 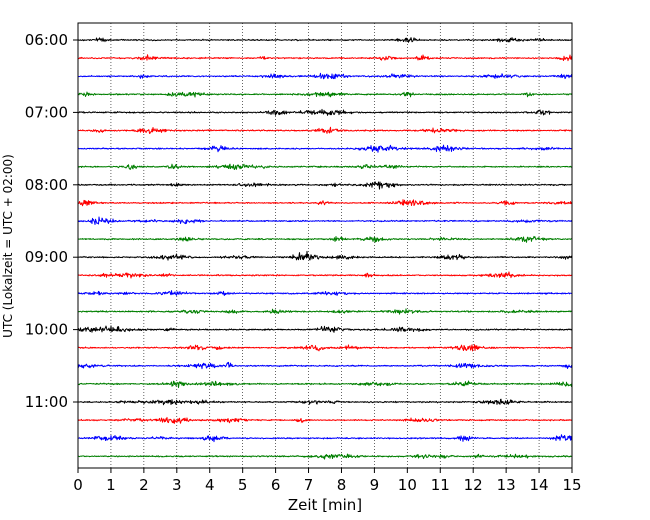 What do you see at coordinates (309, 485) in the screenshot?
I see `x-tick-label: 7` at bounding box center [309, 485].